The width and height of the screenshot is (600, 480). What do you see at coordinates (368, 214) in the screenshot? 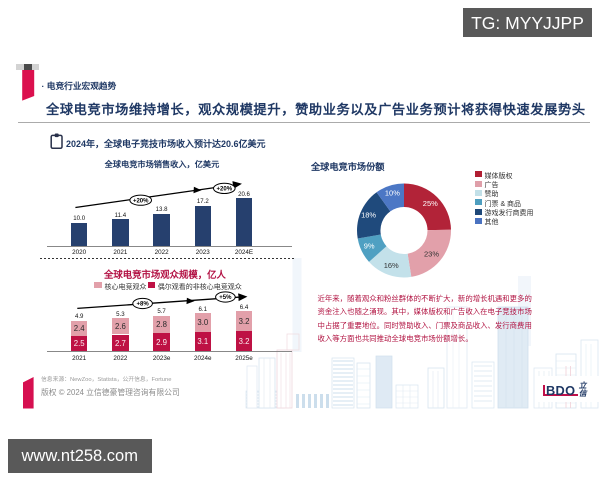
I see `svg-text: 18%` at bounding box center [368, 214].